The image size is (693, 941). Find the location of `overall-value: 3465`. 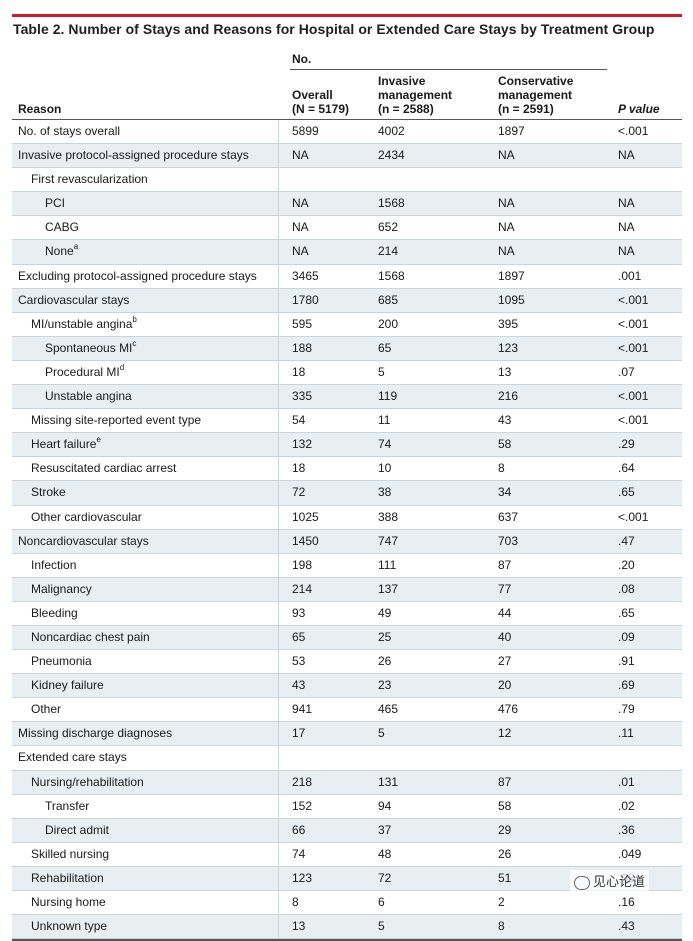

overall-value: 3465 is located at coordinates (305, 275).